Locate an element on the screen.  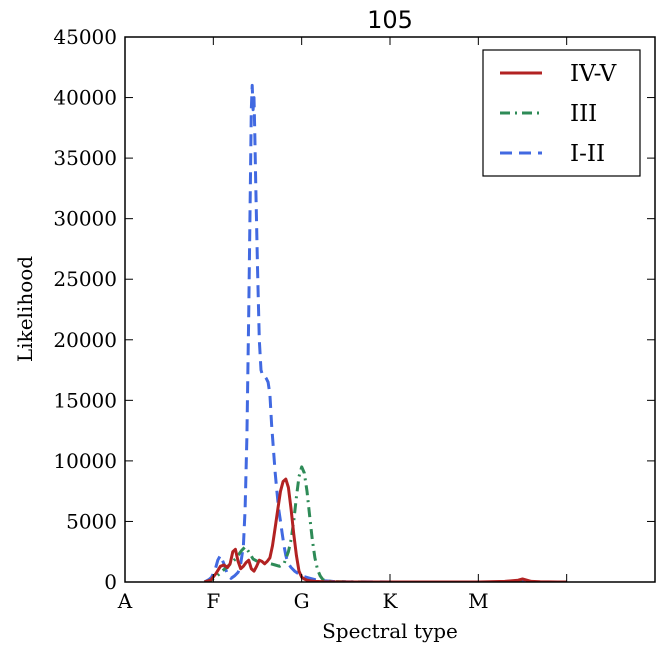
y-tick-label: 15000 is located at coordinates (85, 400).